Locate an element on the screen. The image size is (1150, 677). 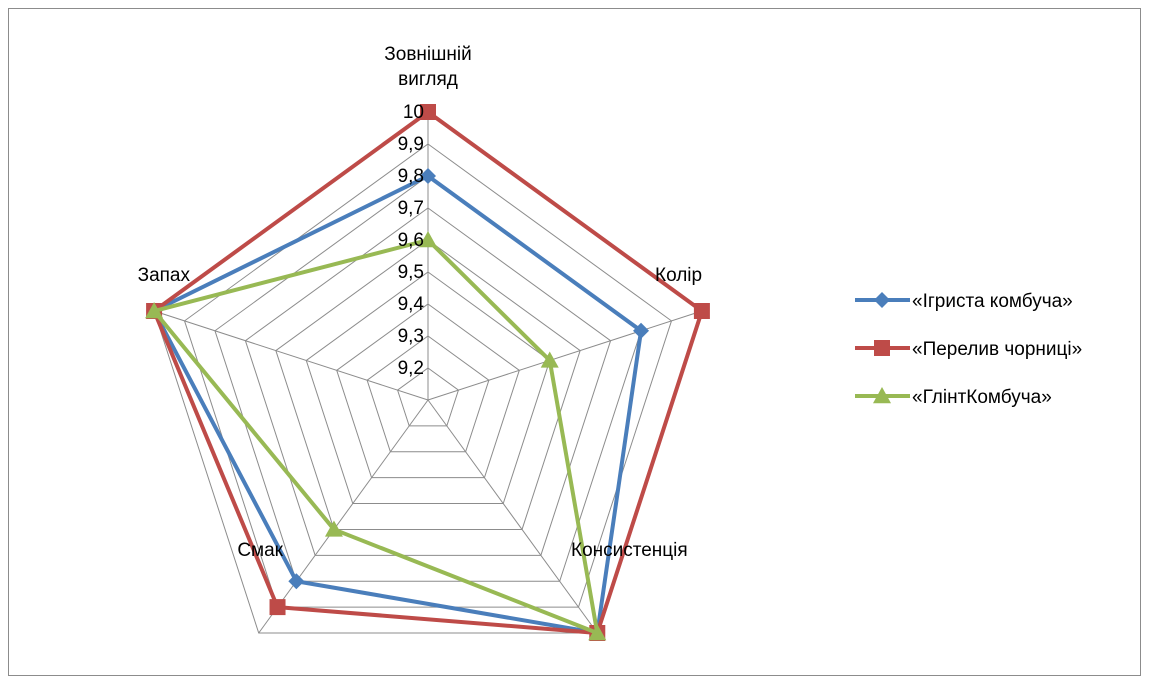
axis-label-0: Зовнішній вигляд is located at coordinates (427, 67).